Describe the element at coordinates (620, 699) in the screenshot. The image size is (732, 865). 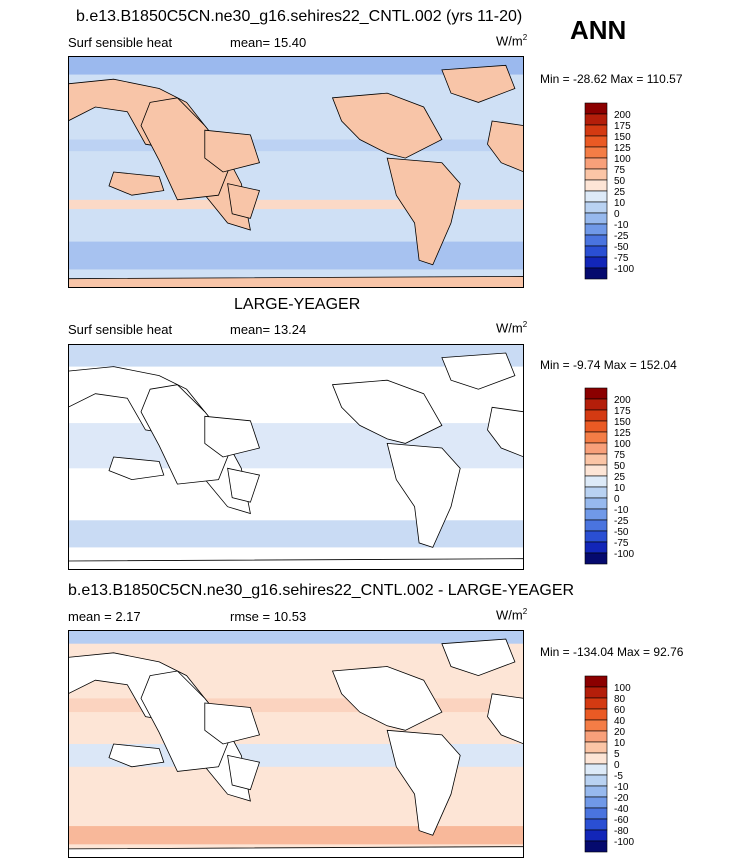
I see `colorbar-tick-label: 80` at that location.